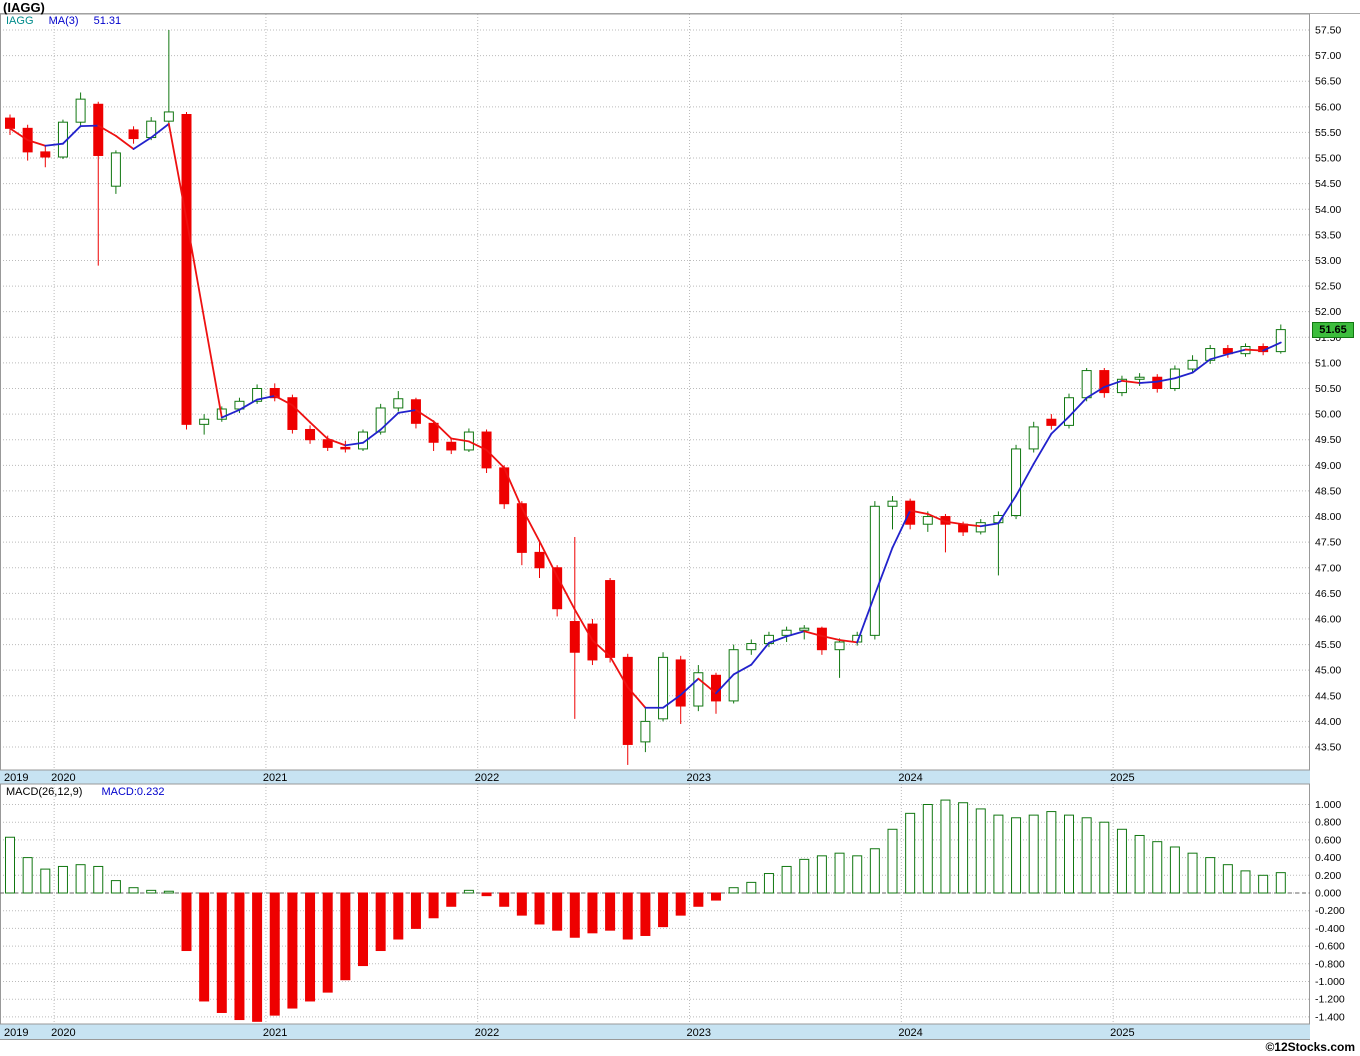  What do you see at coordinates (1328, 671) in the screenshot?
I see `price-tick-label: 45.00` at bounding box center [1328, 671].